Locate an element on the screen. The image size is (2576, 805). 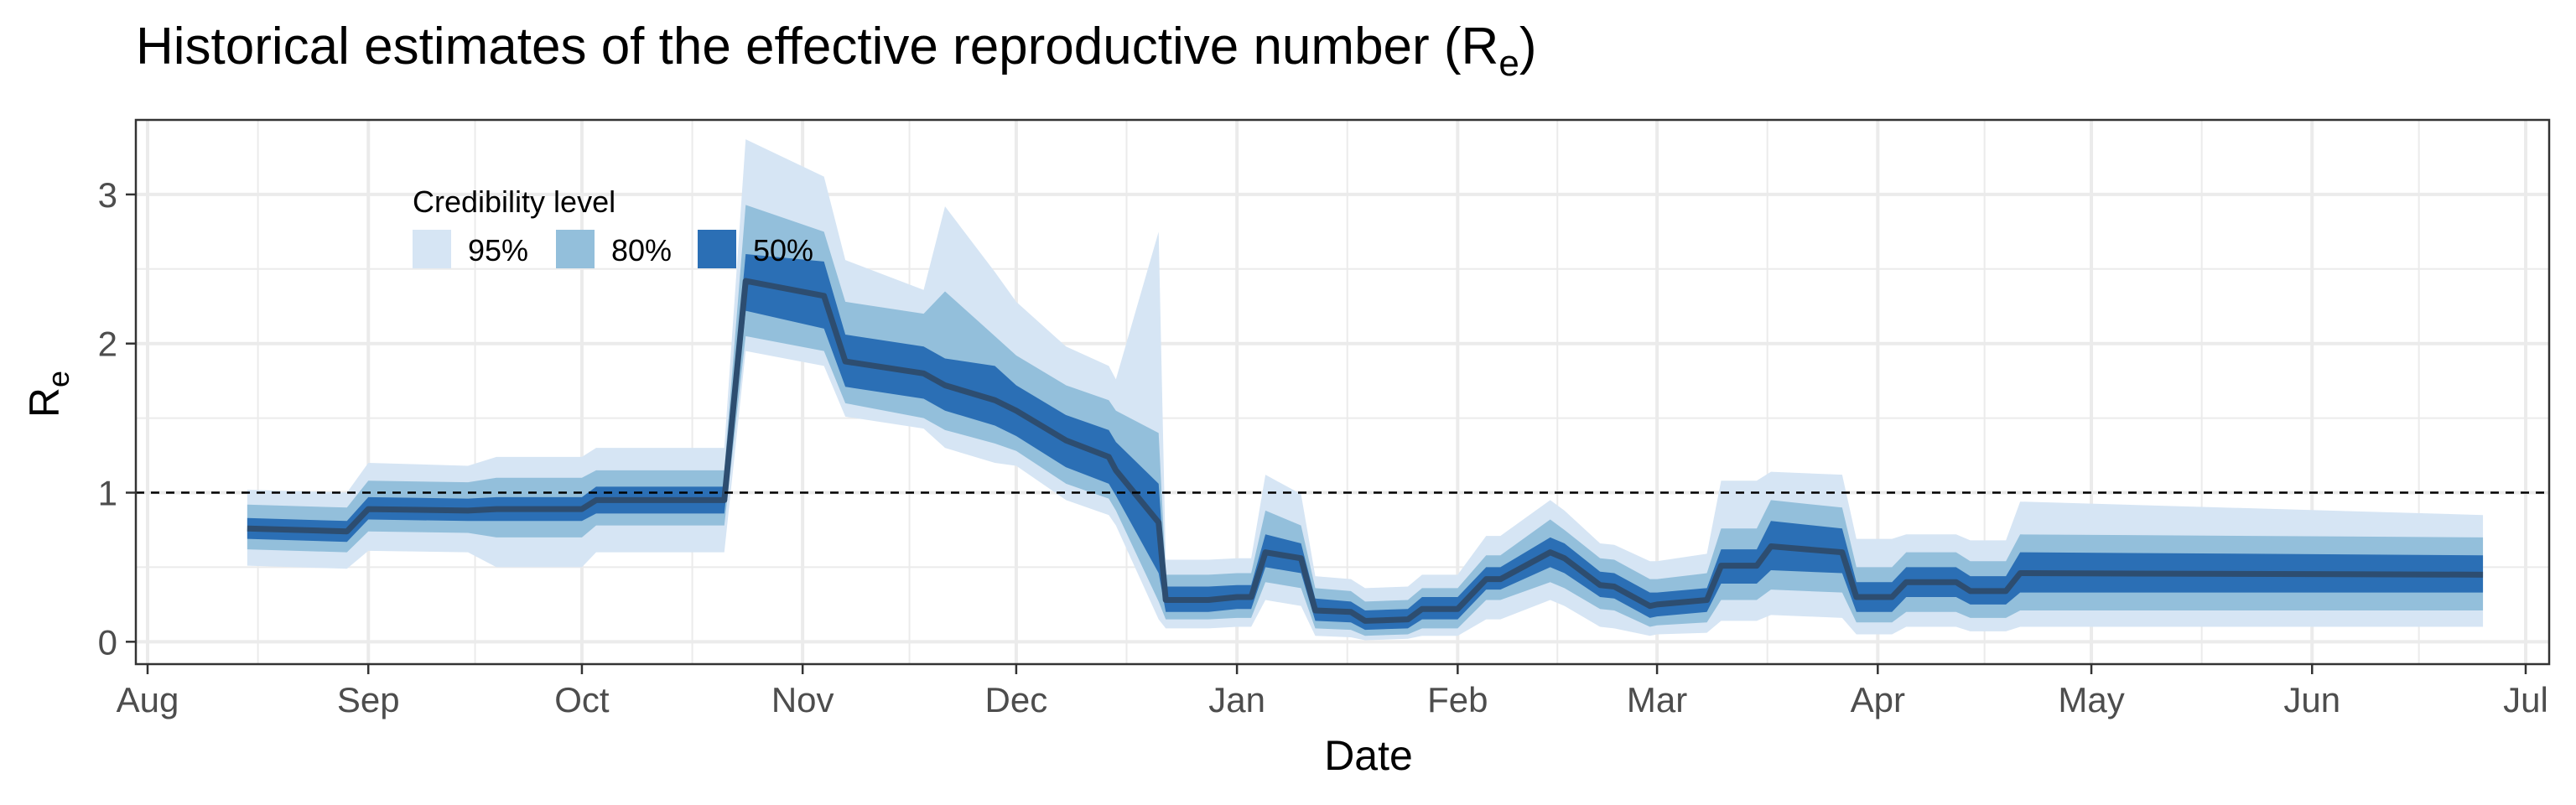
x-tick-label: May is located at coordinates (2091, 699).